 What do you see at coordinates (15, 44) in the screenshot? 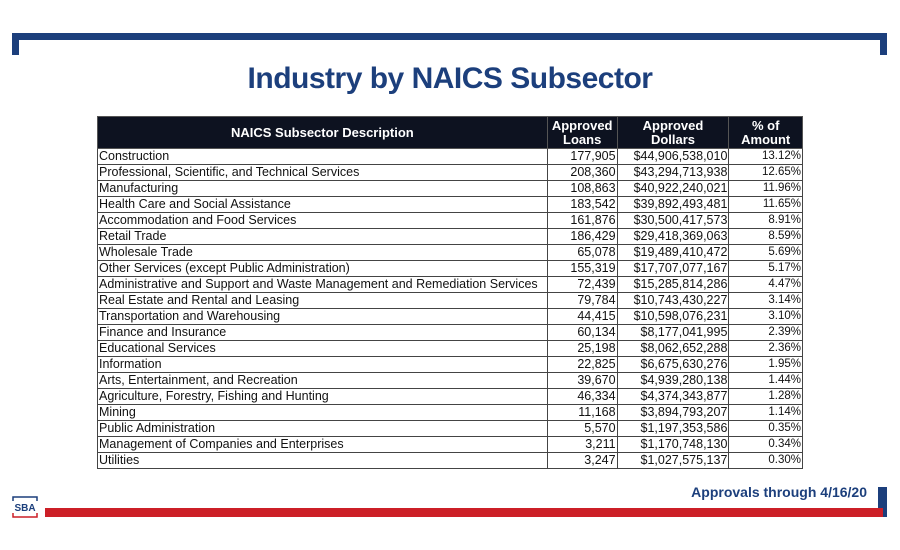
I see `top-accent-bar-left` at bounding box center [15, 44].